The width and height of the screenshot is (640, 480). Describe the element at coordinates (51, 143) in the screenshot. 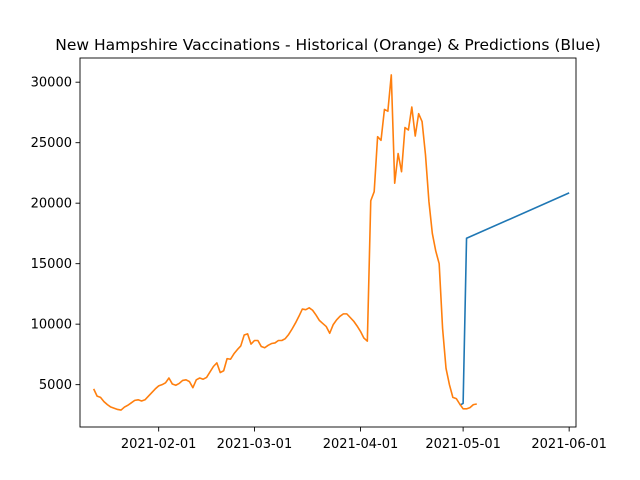

I see `y-tick-label: 25000` at that location.